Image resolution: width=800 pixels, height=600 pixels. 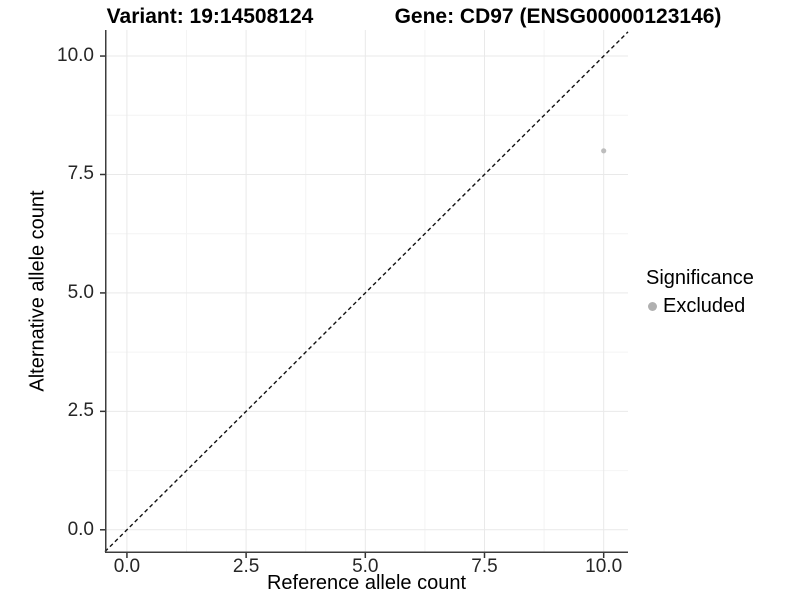 What do you see at coordinates (365, 566) in the screenshot?
I see `x-tick-label: 5.0` at bounding box center [365, 566].